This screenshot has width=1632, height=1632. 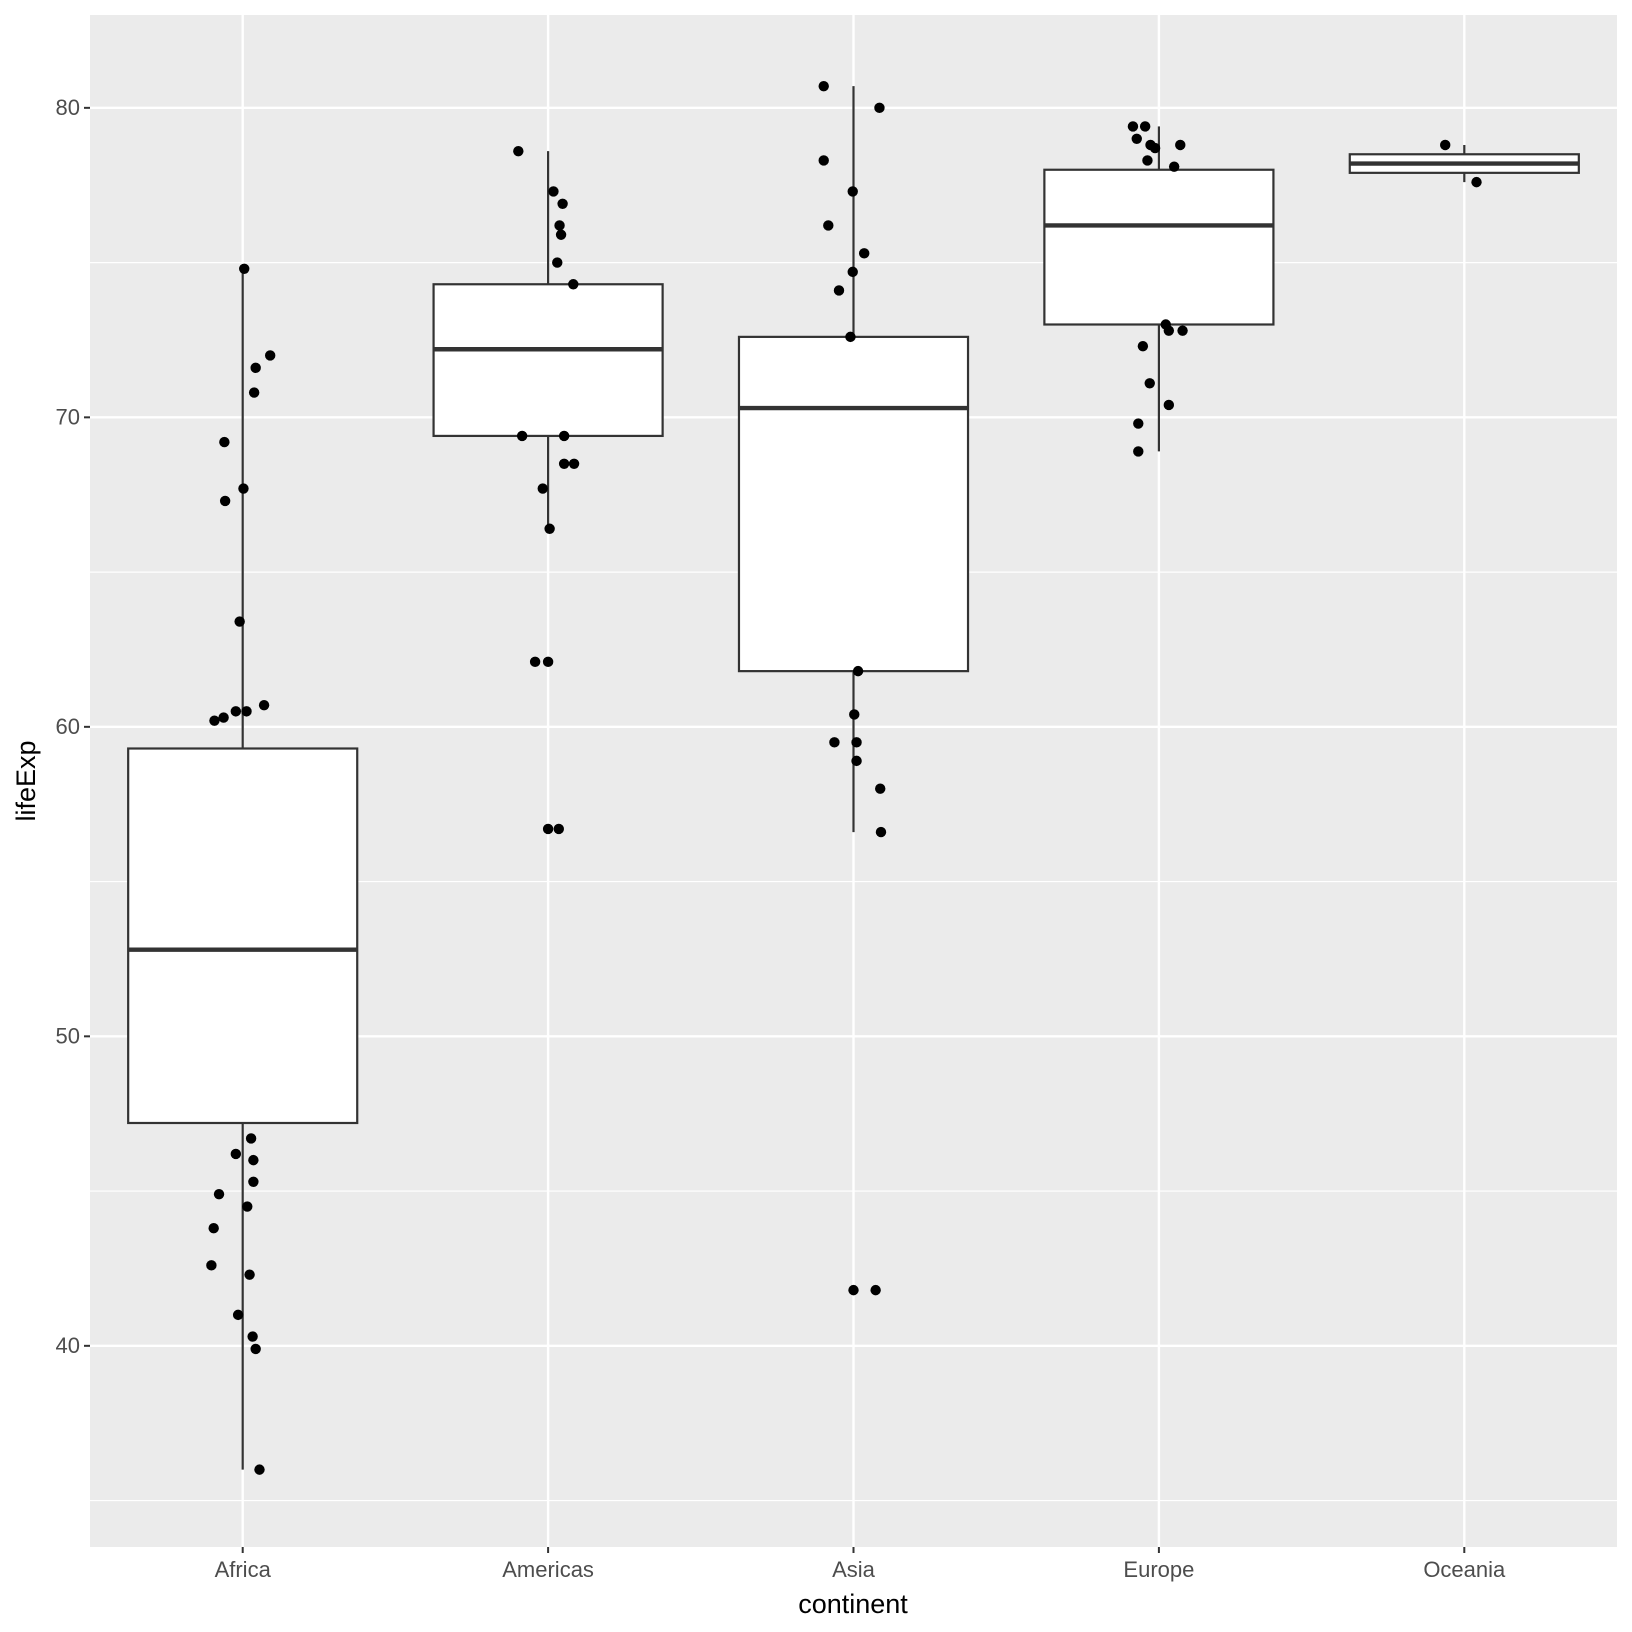 I want to click on x-axis: Africa Americas Asia Europe Oceania, so click(x=860, y=1564).